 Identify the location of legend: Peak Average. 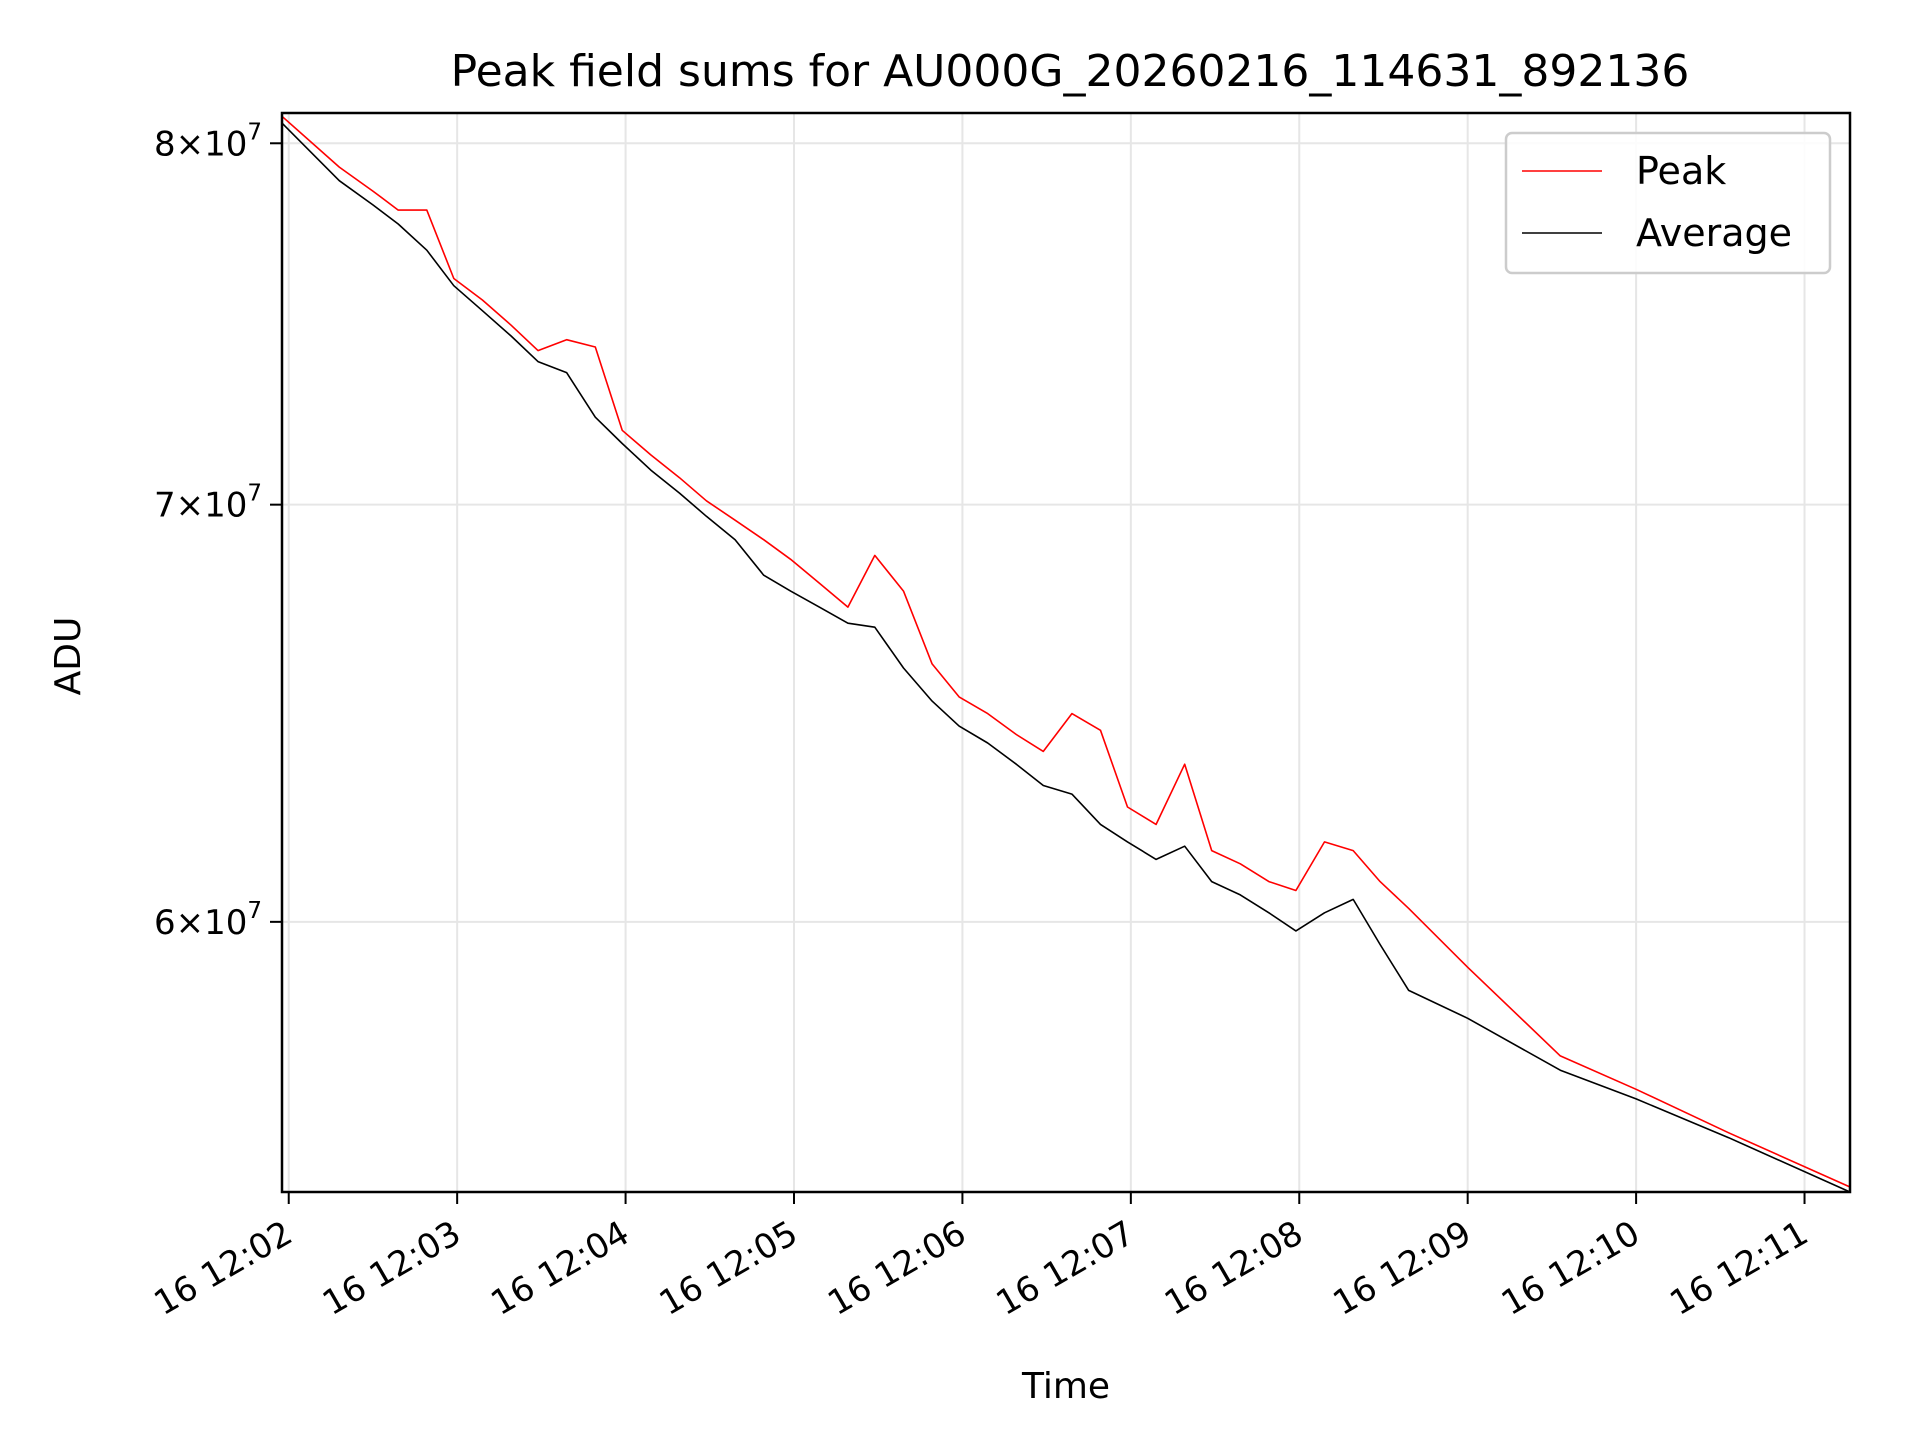
(1668, 203).